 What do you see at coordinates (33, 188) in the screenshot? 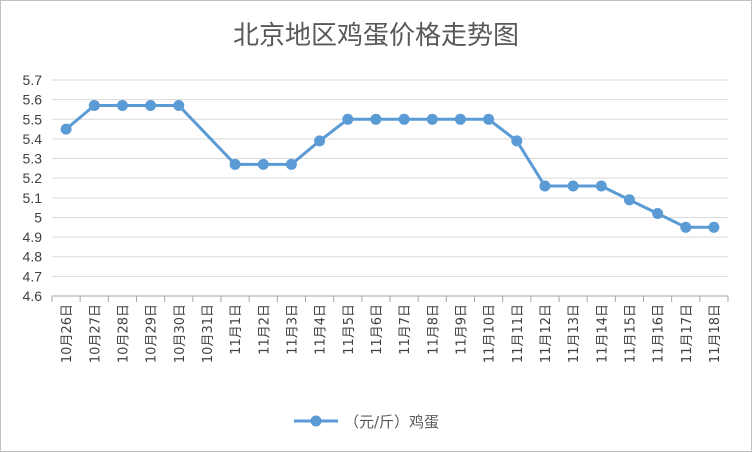
I see `y-axis-tick-labels: 4.6 4.7 4.8 4.9 5 5.1 5.2 5.3 5.4 5.5 5.6 5.7` at bounding box center [33, 188].